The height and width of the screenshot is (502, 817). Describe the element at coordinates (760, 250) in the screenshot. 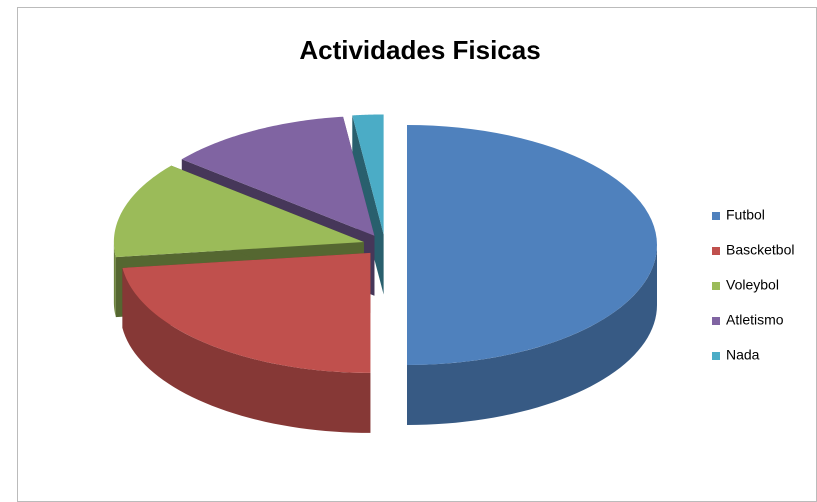

I see `legend-label: Bascketbol` at that location.